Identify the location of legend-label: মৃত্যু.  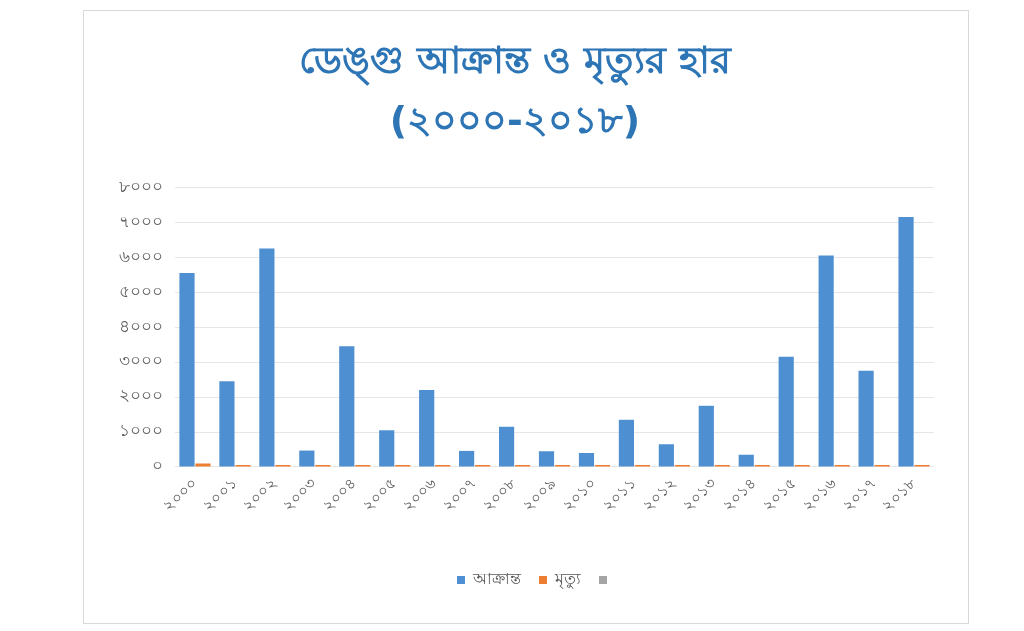
(567, 579).